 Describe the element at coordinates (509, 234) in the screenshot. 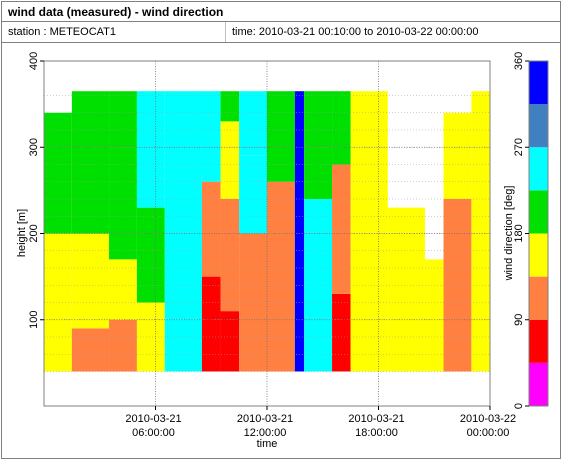

I see `colorbar-label: wind direction [deg]` at that location.